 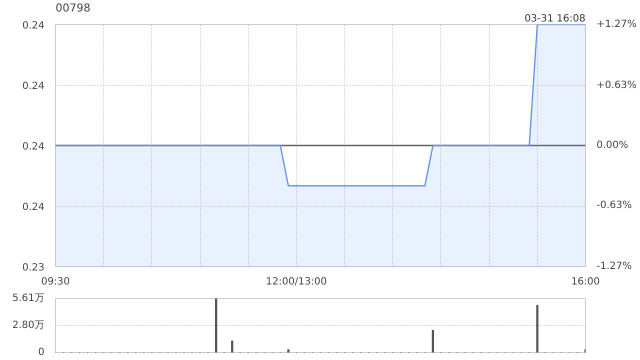 I want to click on y-tick-label: 0, so click(x=41, y=352).